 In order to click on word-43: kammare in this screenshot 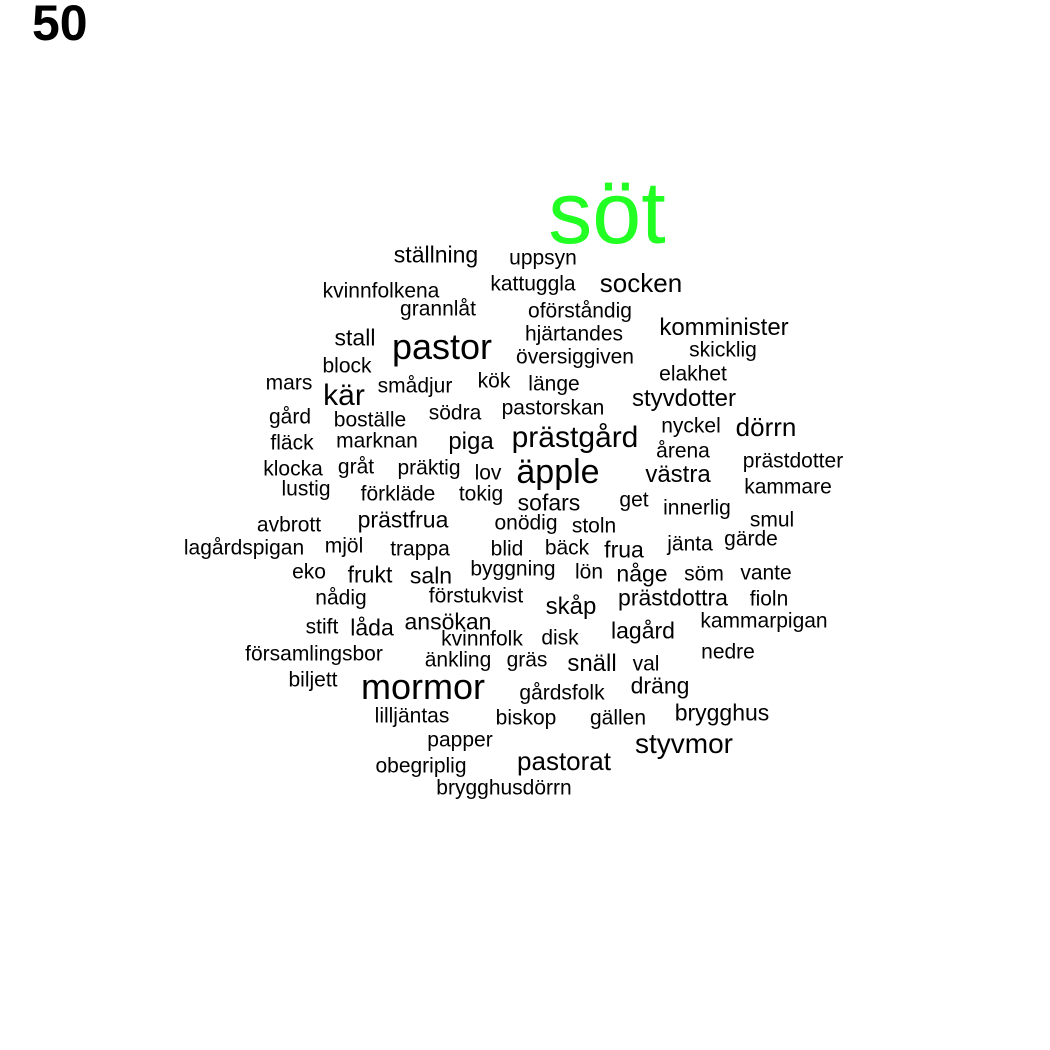, I will do `click(788, 487)`.